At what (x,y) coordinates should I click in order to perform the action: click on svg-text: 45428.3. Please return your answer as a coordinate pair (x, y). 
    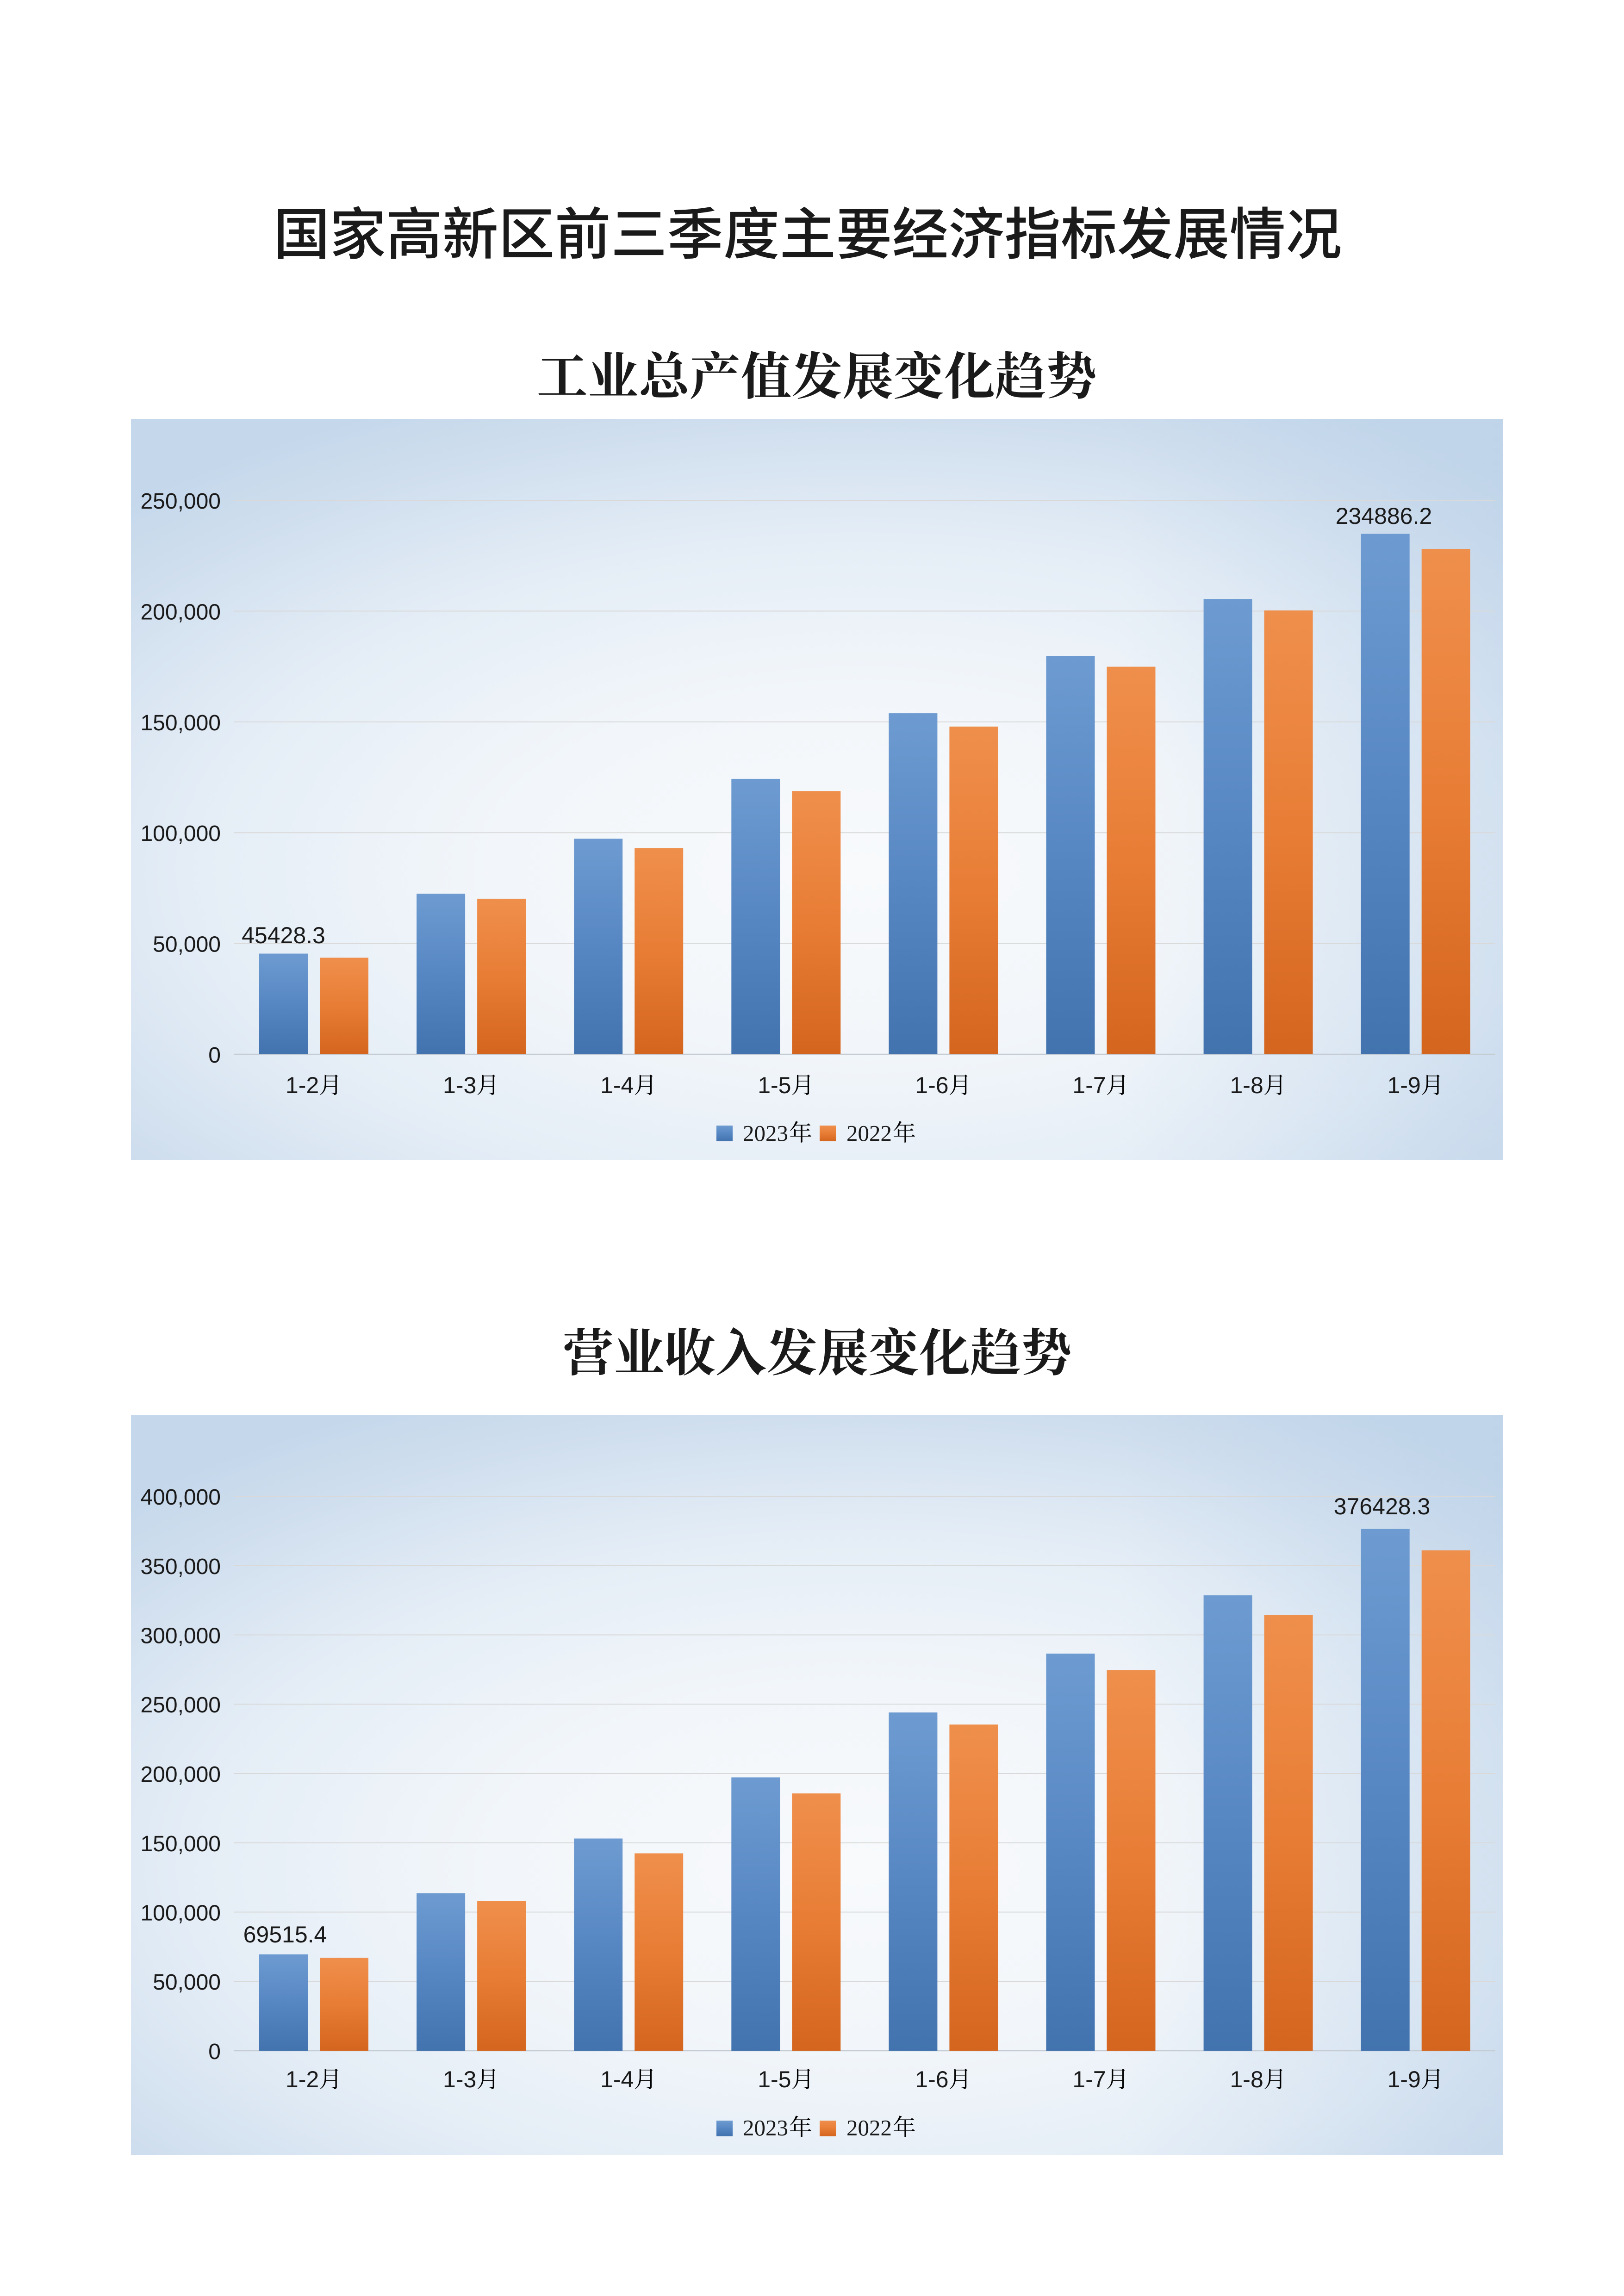
    Looking at the image, I should click on (283, 935).